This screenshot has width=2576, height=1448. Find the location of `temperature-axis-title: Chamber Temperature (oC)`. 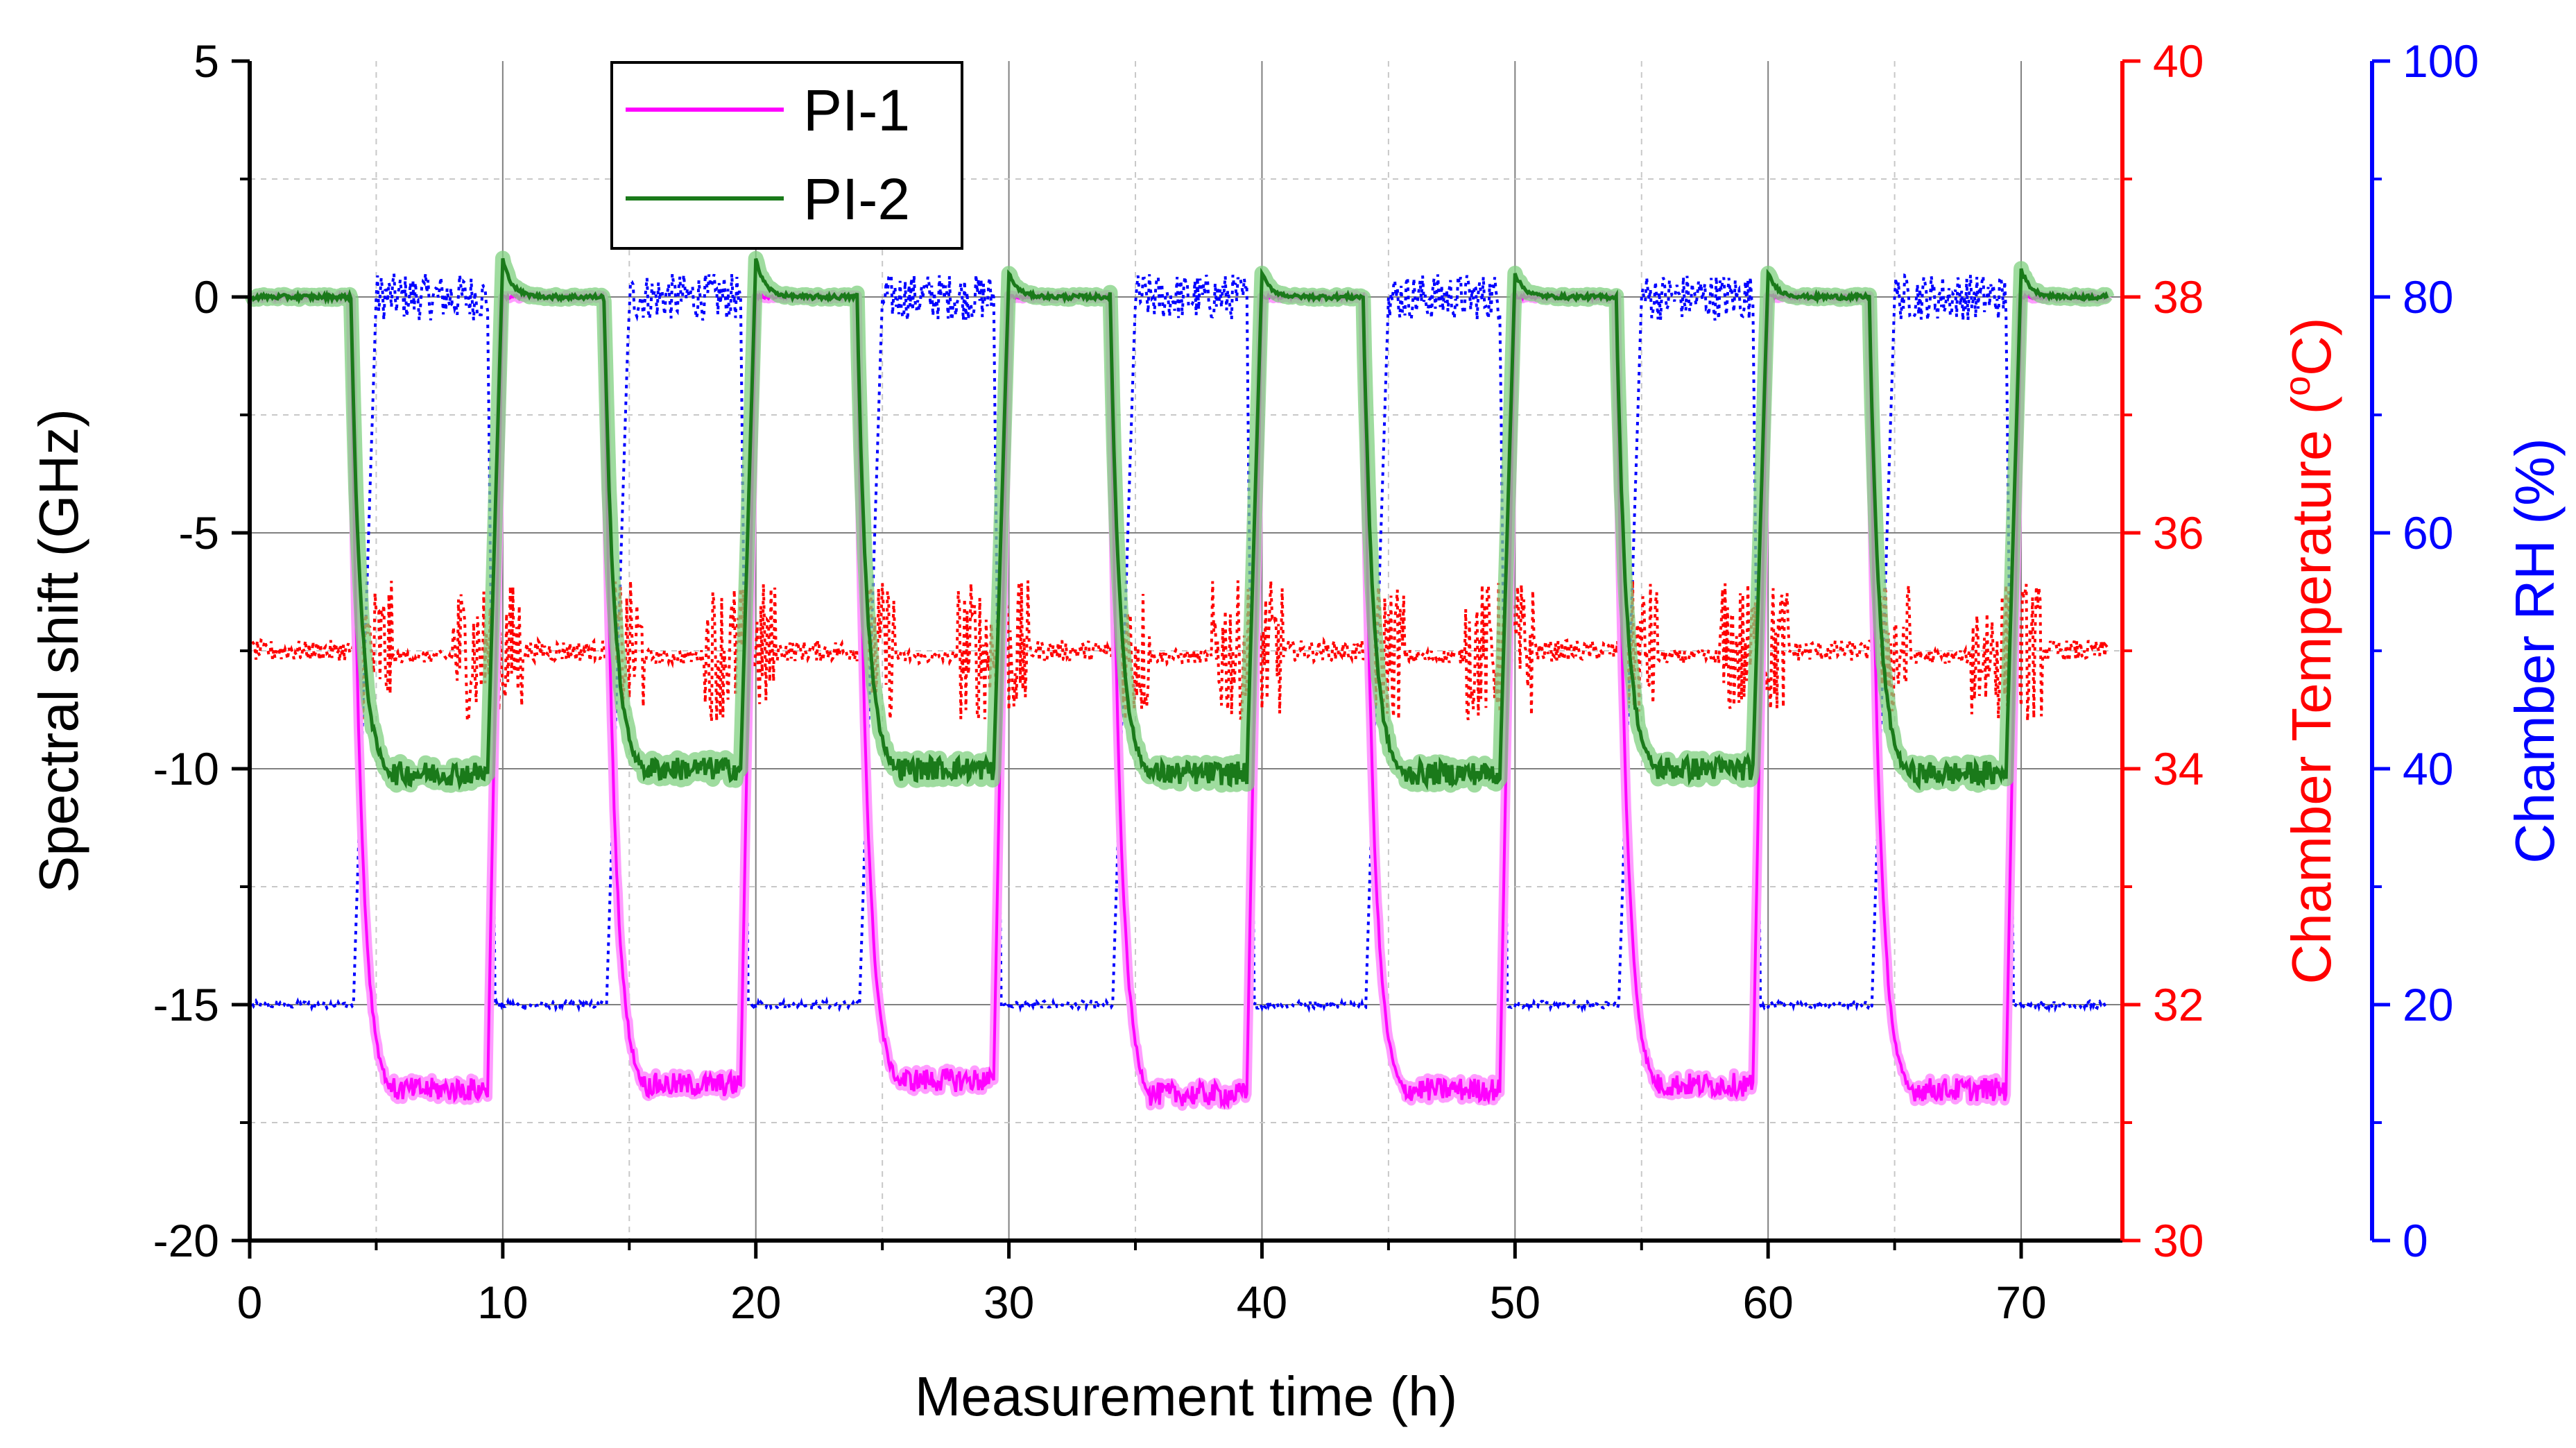

temperature-axis-title: Chamber Temperature (oC) is located at coordinates (2310, 650).